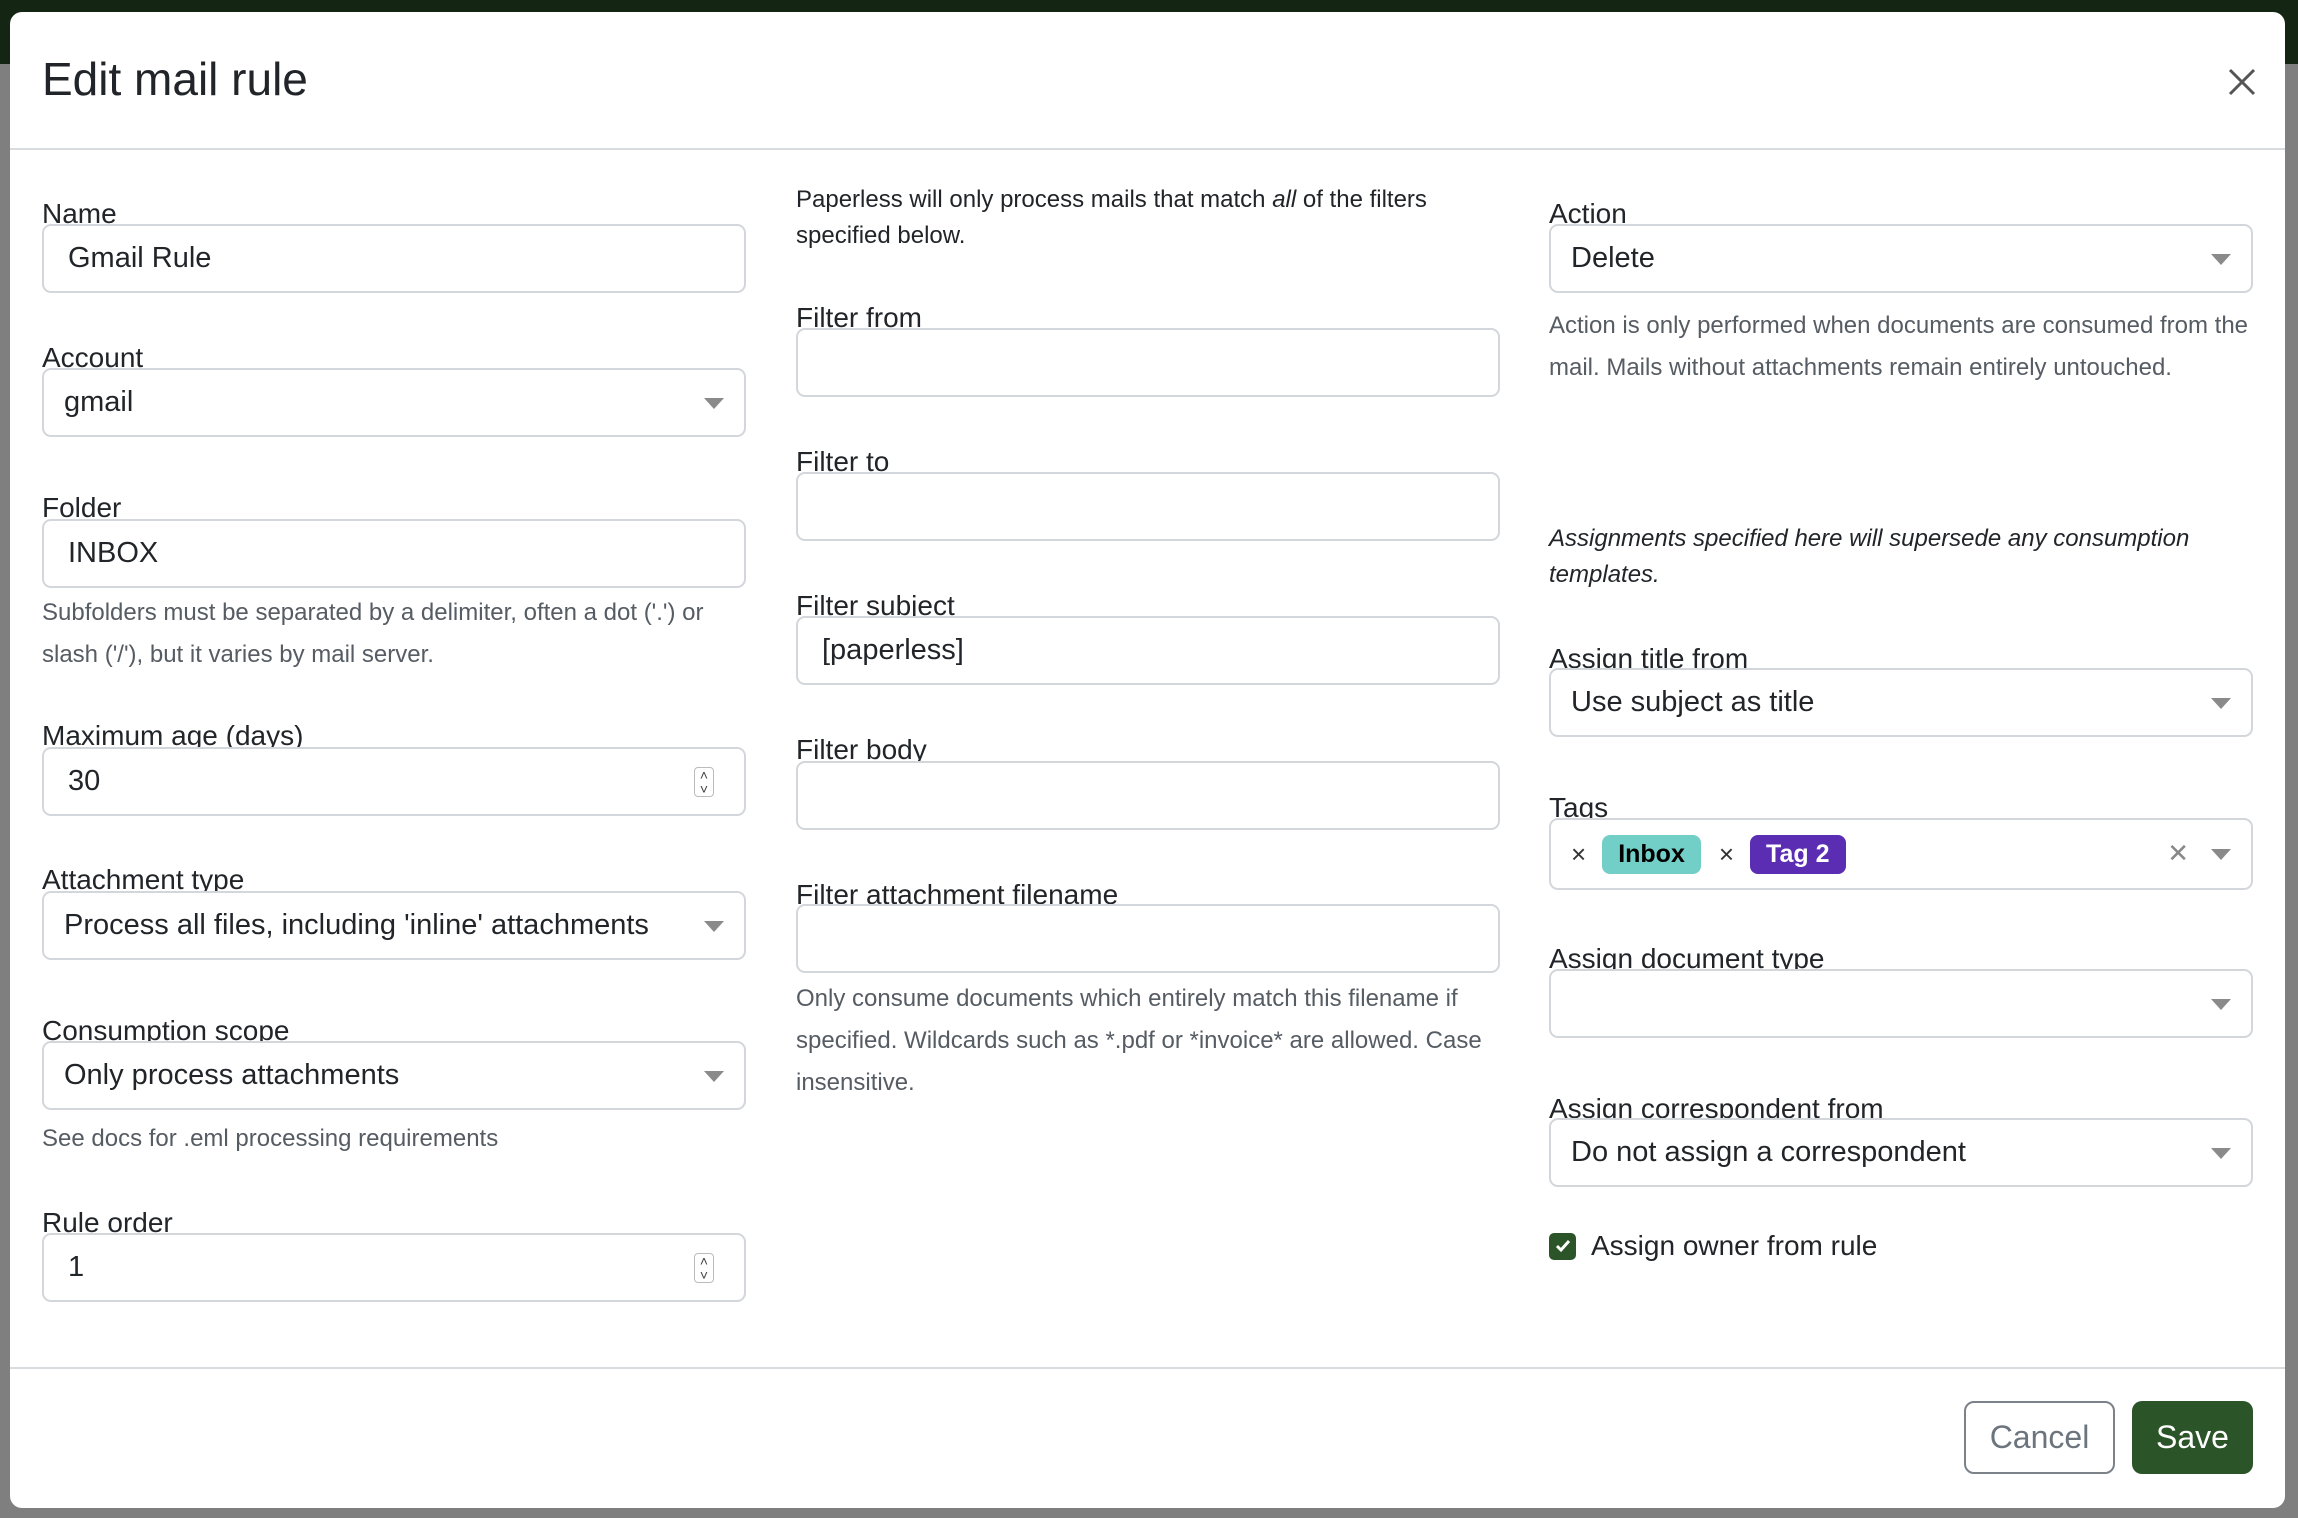 Image resolution: width=2298 pixels, height=1518 pixels. I want to click on account-label: Account, so click(93, 357).